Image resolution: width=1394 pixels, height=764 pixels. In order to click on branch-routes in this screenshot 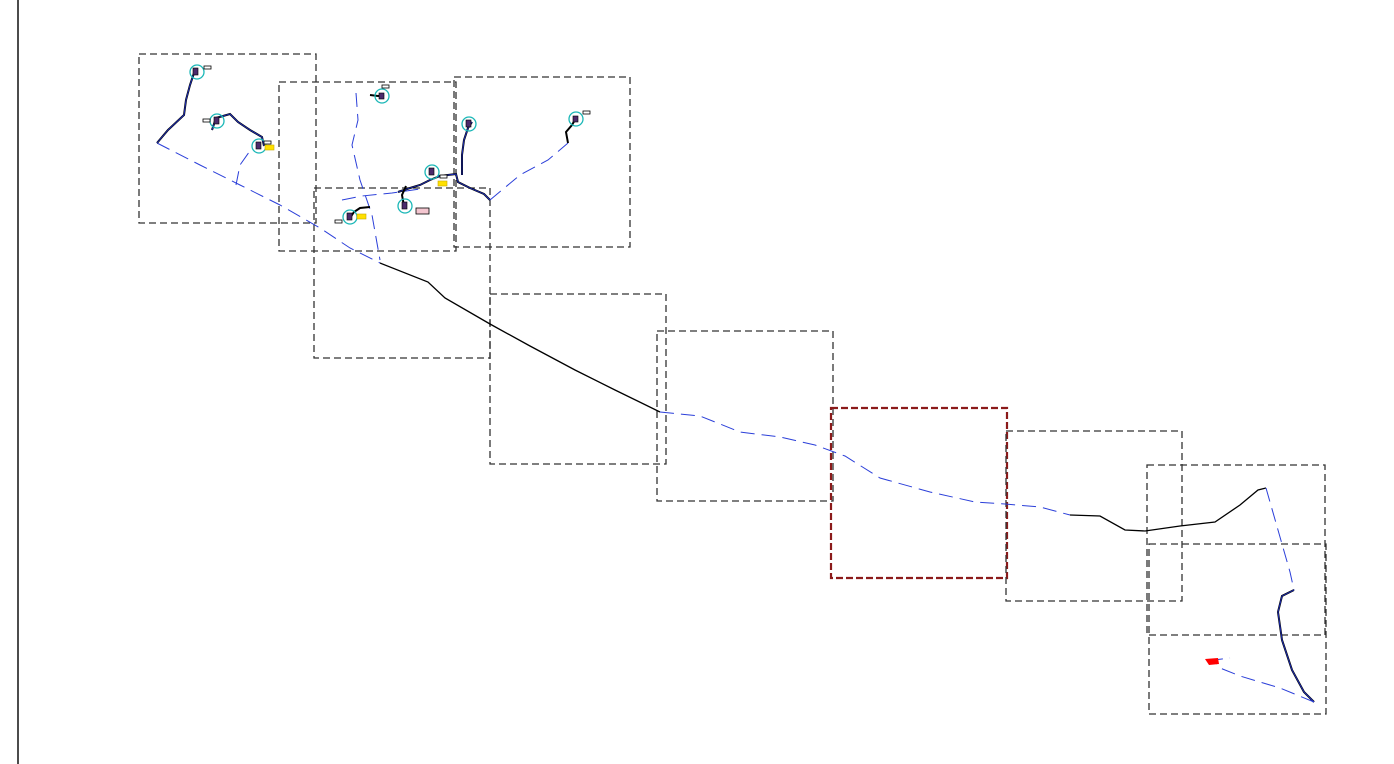, I will do `click(366, 165)`.